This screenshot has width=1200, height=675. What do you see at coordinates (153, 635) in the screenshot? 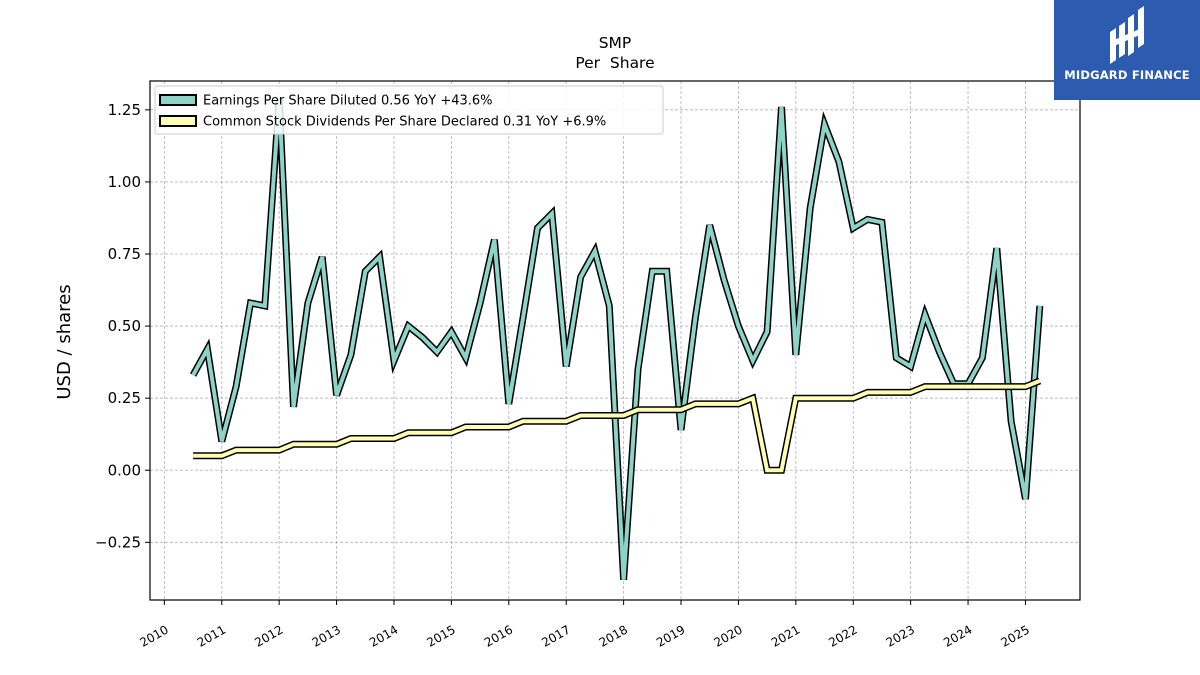
I see `x-tick-label: 2010` at bounding box center [153, 635].